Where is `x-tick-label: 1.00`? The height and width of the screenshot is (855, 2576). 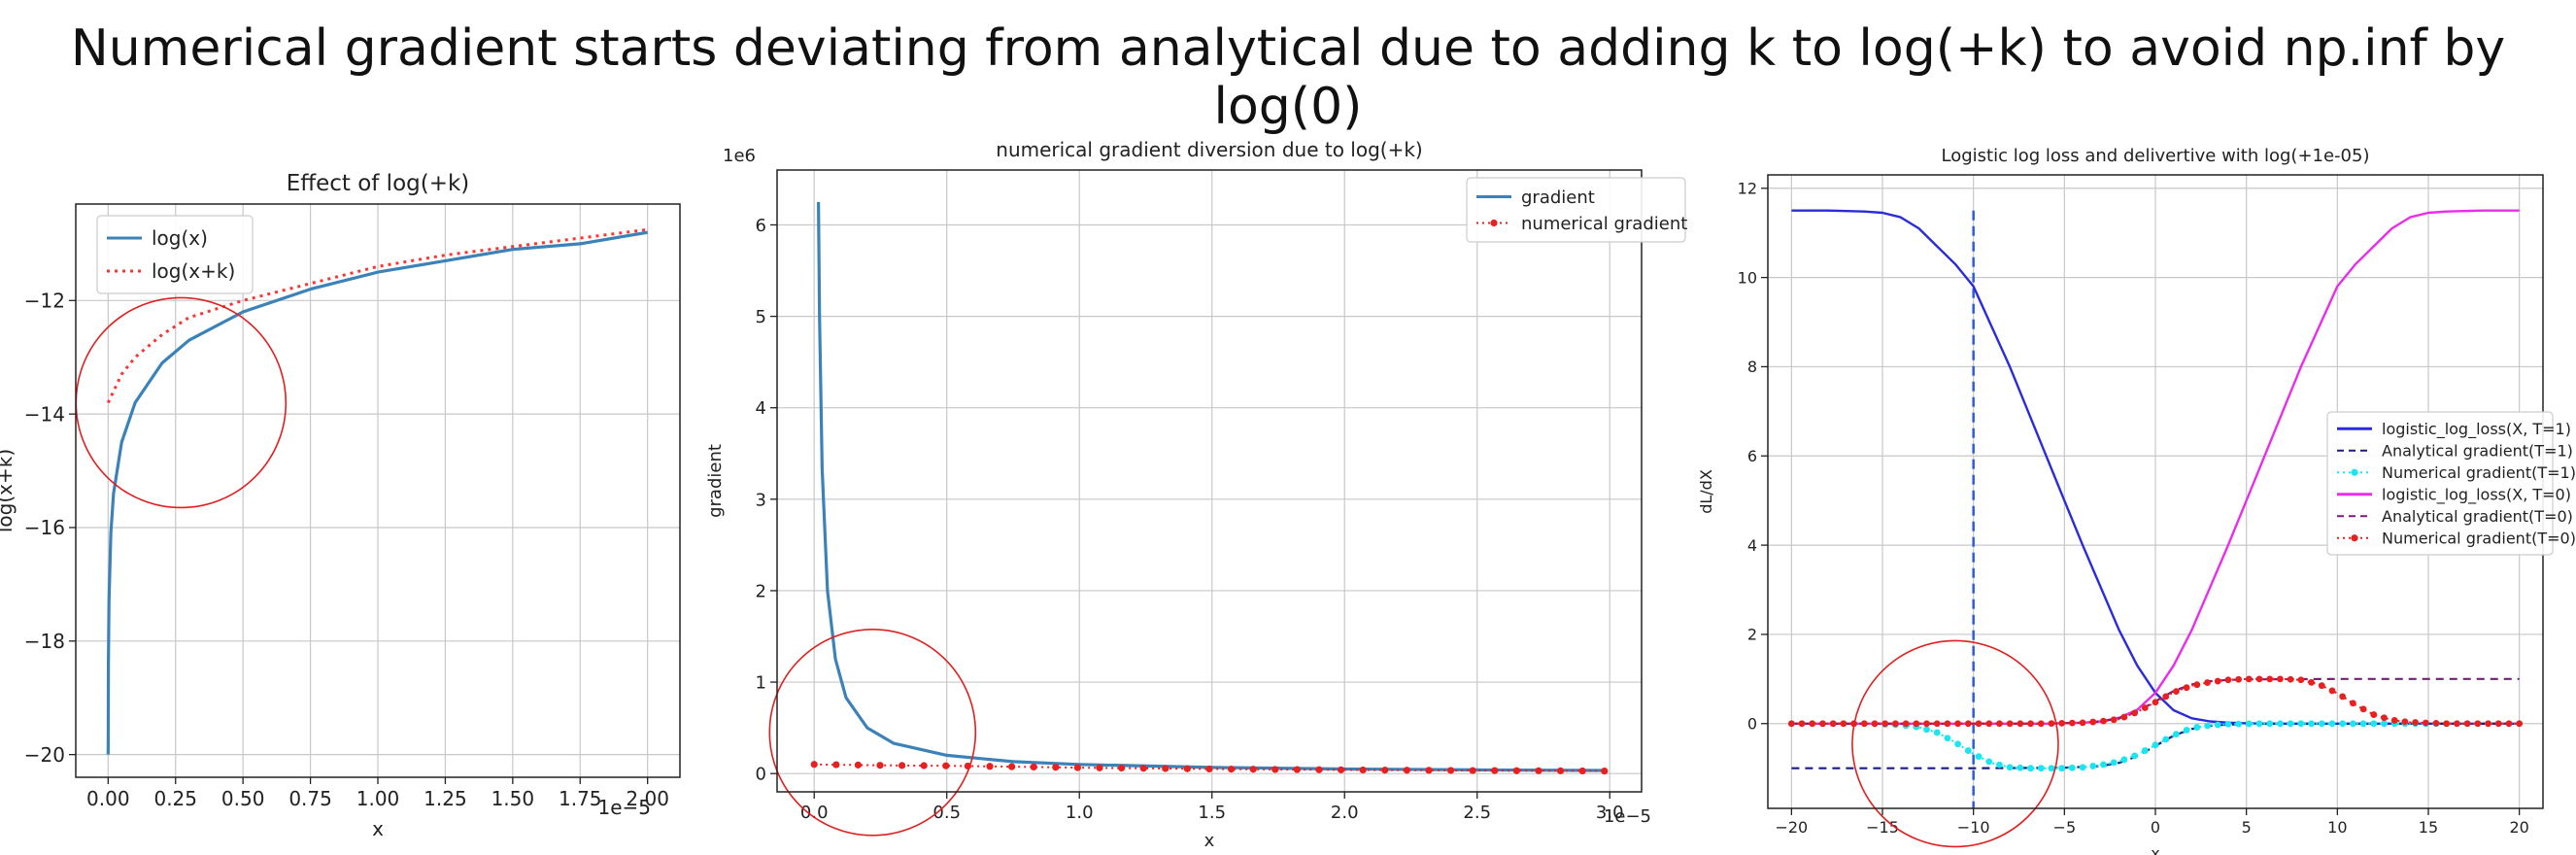
x-tick-label: 1.00 is located at coordinates (378, 798).